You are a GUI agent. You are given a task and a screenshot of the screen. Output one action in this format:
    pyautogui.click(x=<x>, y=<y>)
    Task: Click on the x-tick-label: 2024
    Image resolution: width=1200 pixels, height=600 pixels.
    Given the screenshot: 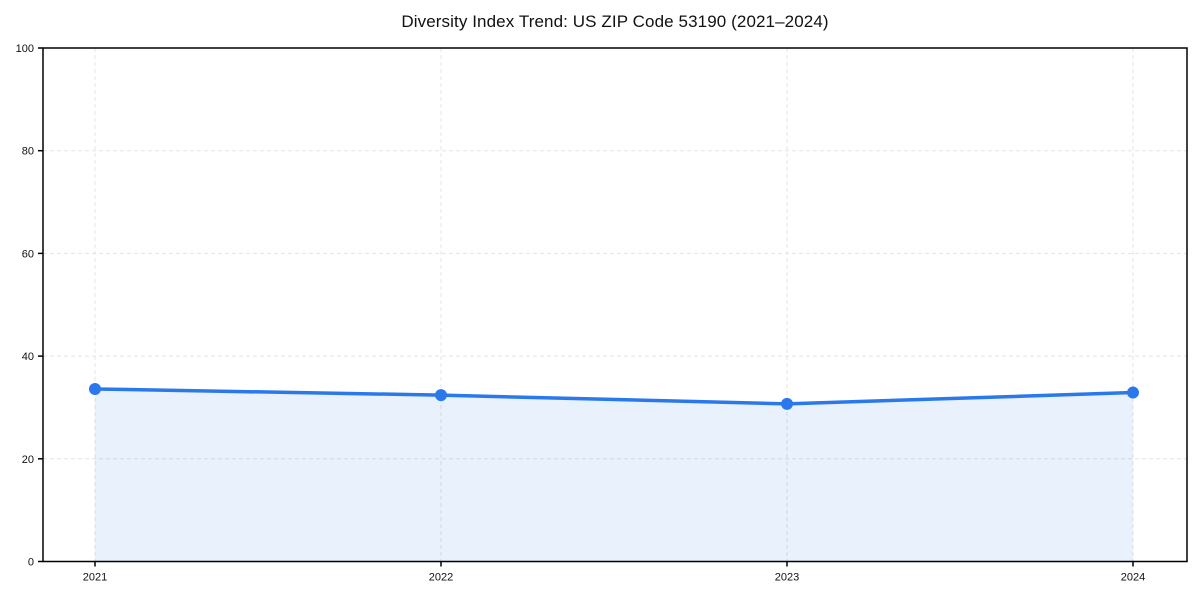 What is the action you would take?
    pyautogui.click(x=1133, y=578)
    